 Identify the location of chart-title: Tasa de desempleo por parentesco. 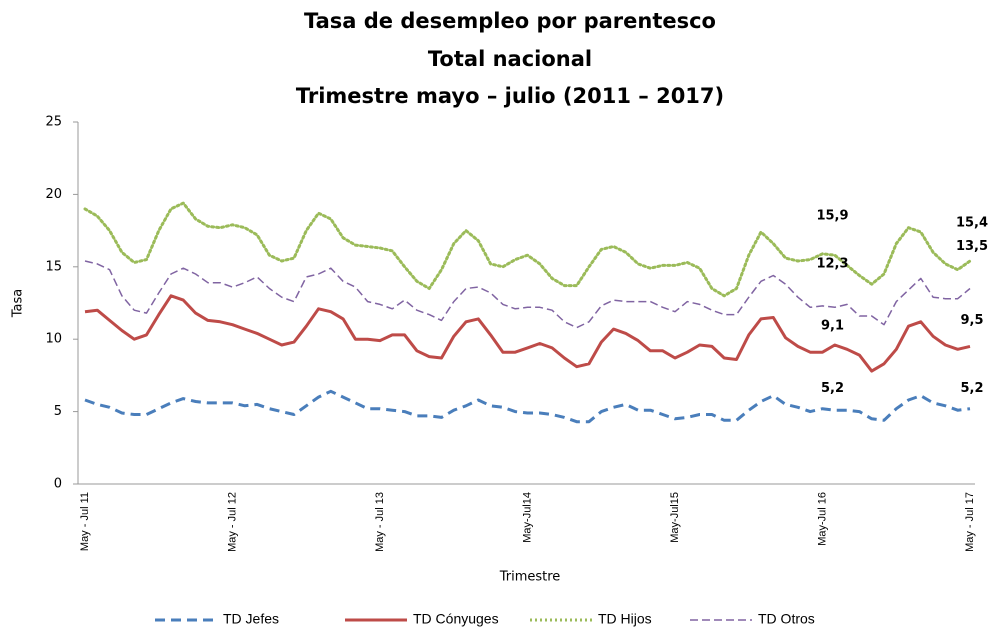
(510, 21).